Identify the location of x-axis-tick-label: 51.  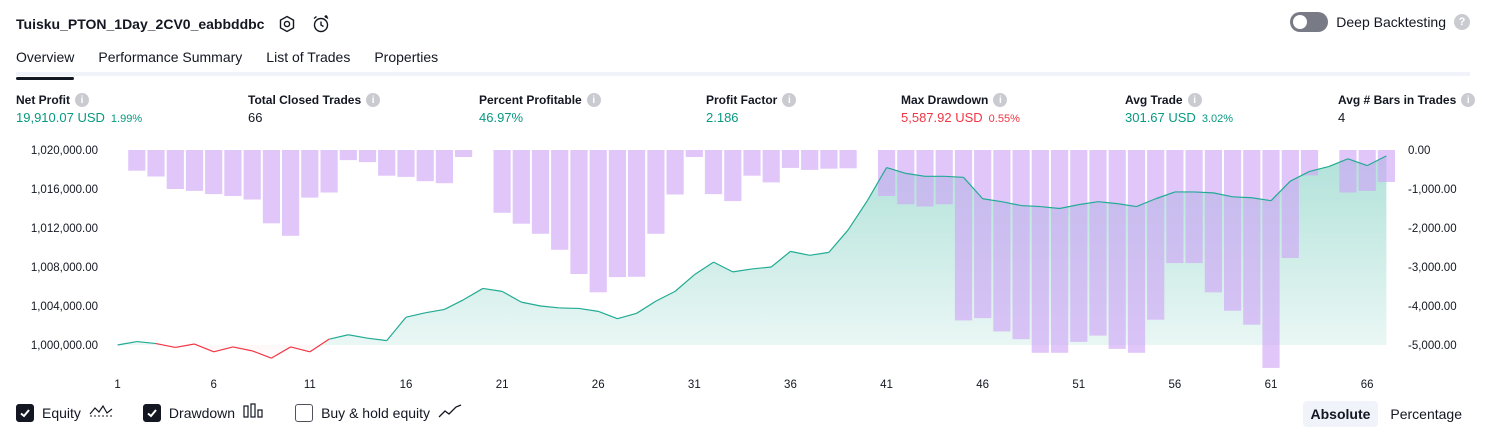
(1078, 385).